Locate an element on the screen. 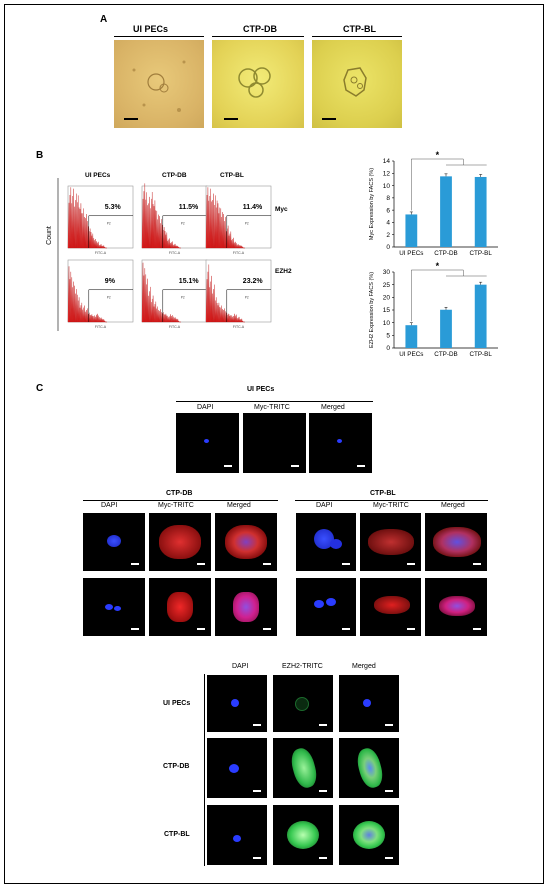  panel-a-label-ui: UI PECs is located at coordinates (151, 29).